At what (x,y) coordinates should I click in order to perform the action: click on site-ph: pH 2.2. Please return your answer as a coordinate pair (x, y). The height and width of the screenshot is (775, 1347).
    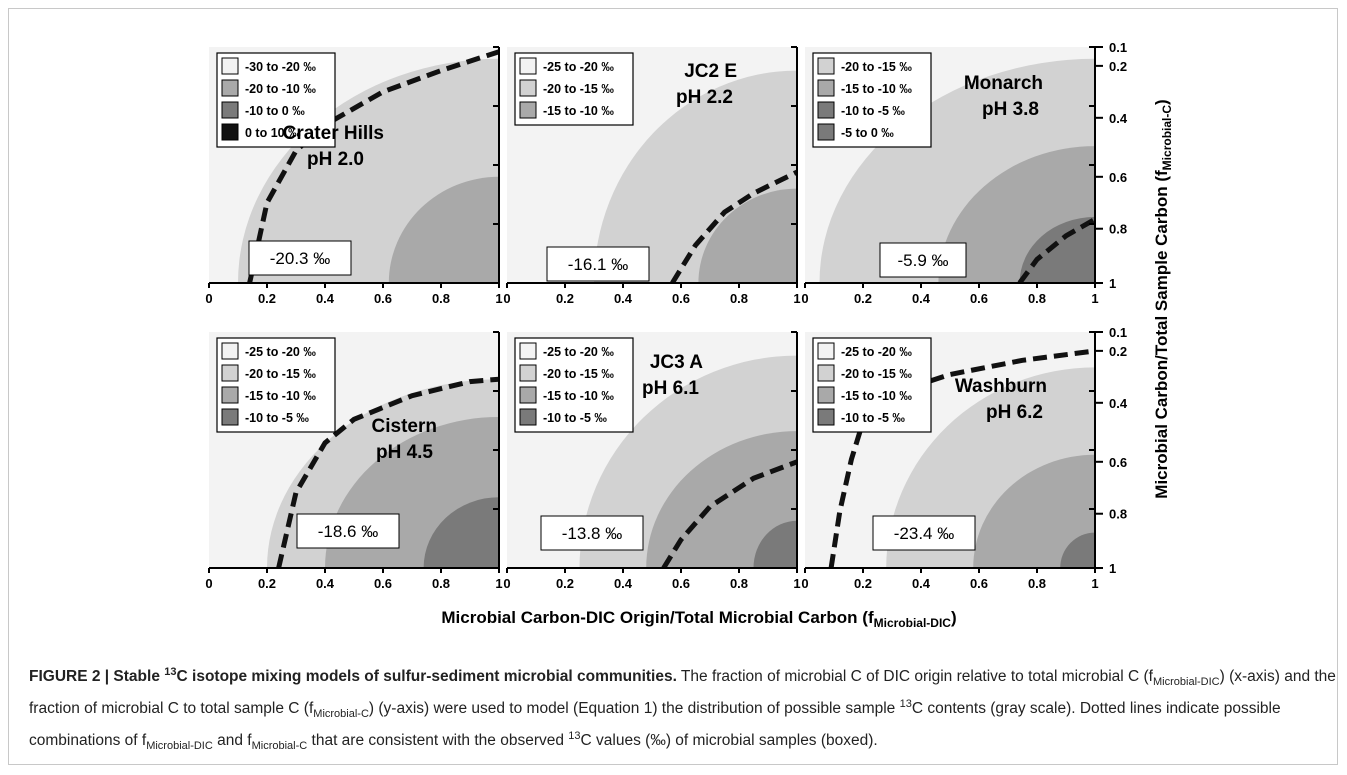
    Looking at the image, I should click on (704, 97).